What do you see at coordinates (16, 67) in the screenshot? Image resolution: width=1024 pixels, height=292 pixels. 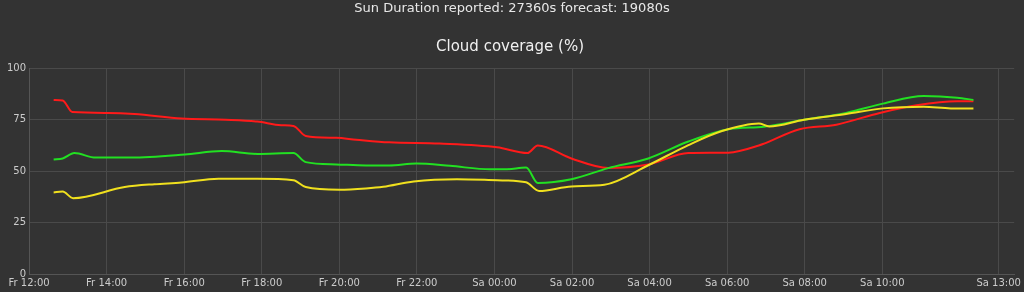 I see `y-tick-label: 100` at bounding box center [16, 67].